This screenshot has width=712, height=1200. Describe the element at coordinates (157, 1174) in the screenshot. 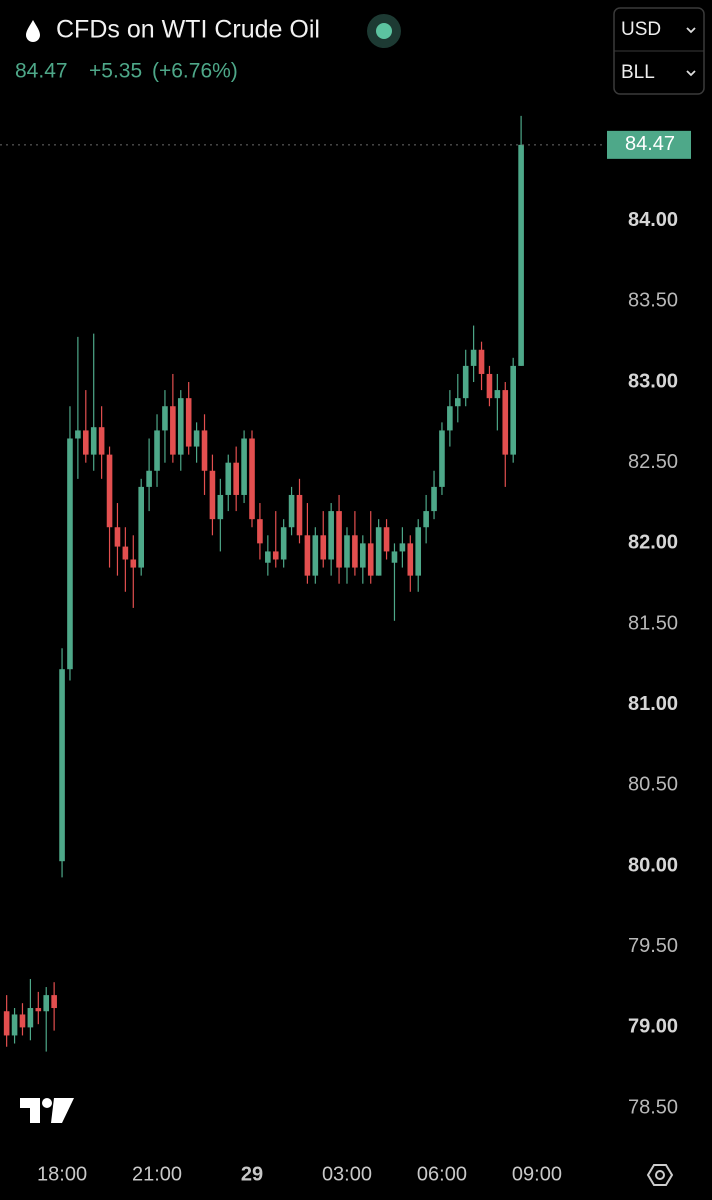

I see `x-tick-label: 21:00` at that location.